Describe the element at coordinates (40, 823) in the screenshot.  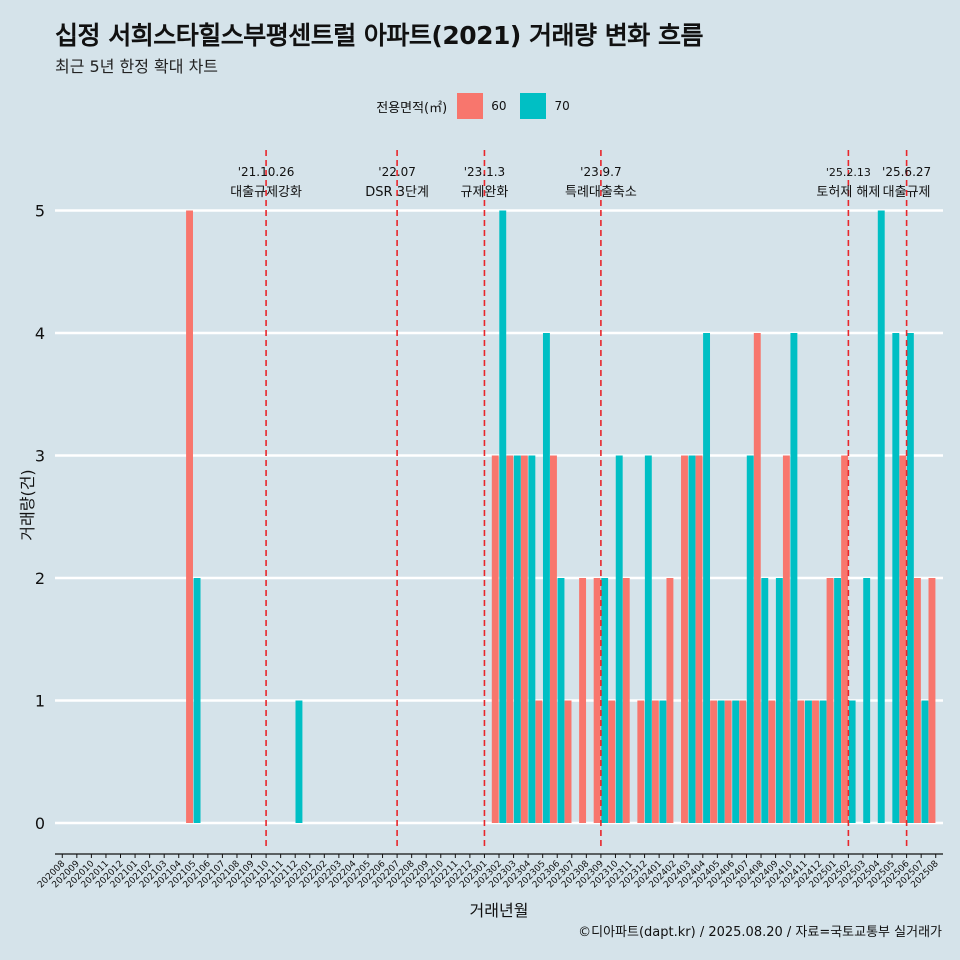
I see `y-tick-label: 0` at that location.